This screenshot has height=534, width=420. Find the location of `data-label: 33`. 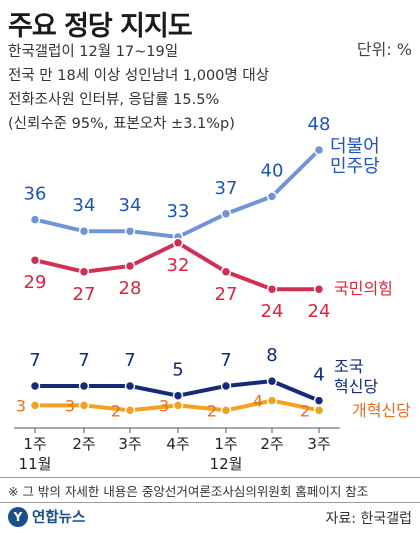

data-label: 33 is located at coordinates (178, 211).